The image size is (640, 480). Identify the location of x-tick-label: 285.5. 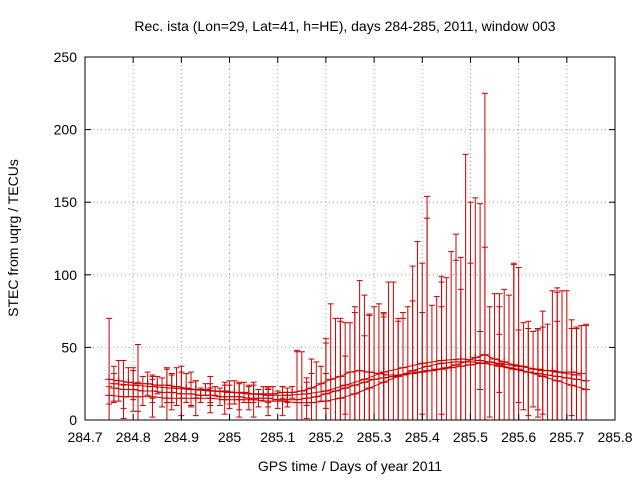
(470, 437).